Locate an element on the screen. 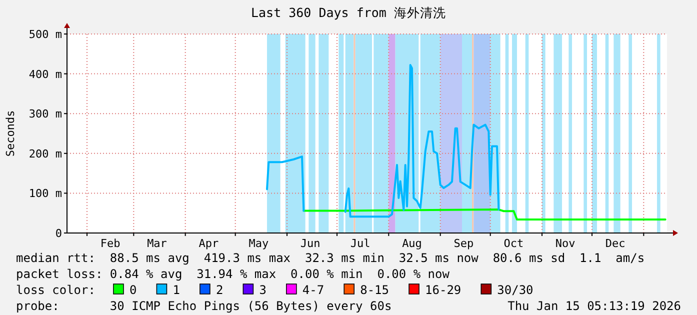 This screenshot has width=697, height=315. y-tick-label: 100 m is located at coordinates (45, 193).